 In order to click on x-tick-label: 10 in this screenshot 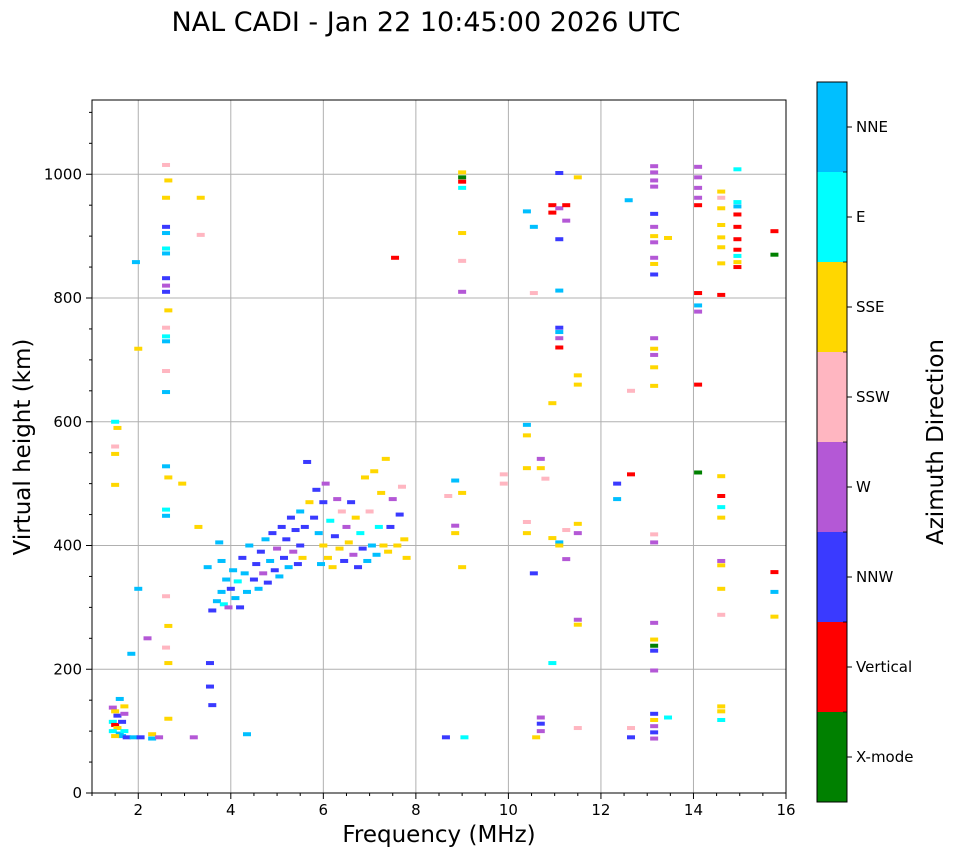, I will do `click(508, 810)`.